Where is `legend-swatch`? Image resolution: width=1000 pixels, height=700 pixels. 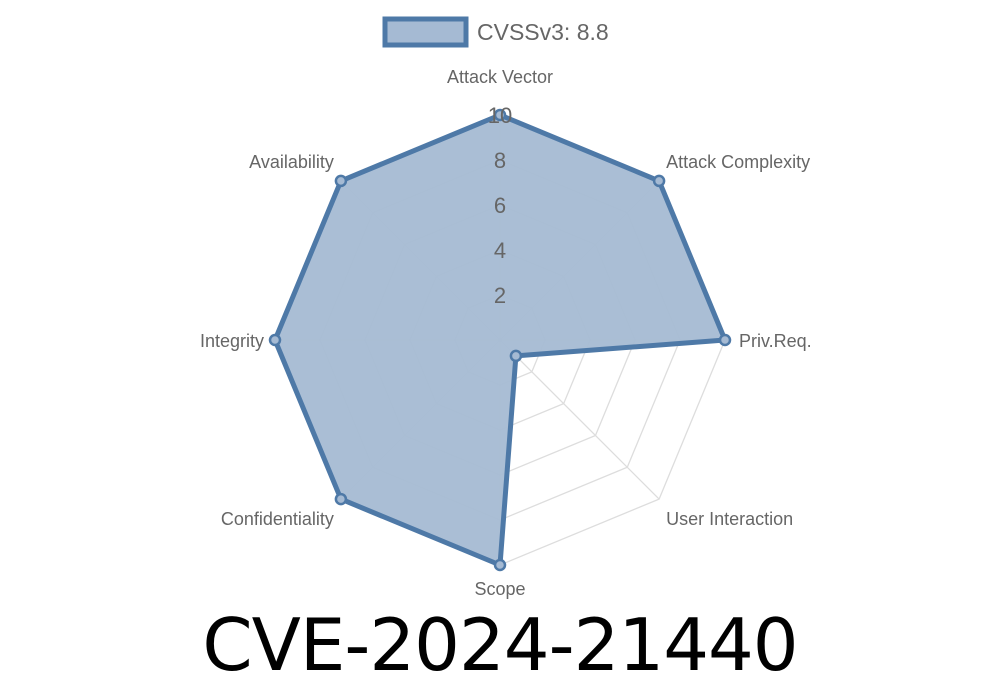
legend-swatch is located at coordinates (425, 32).